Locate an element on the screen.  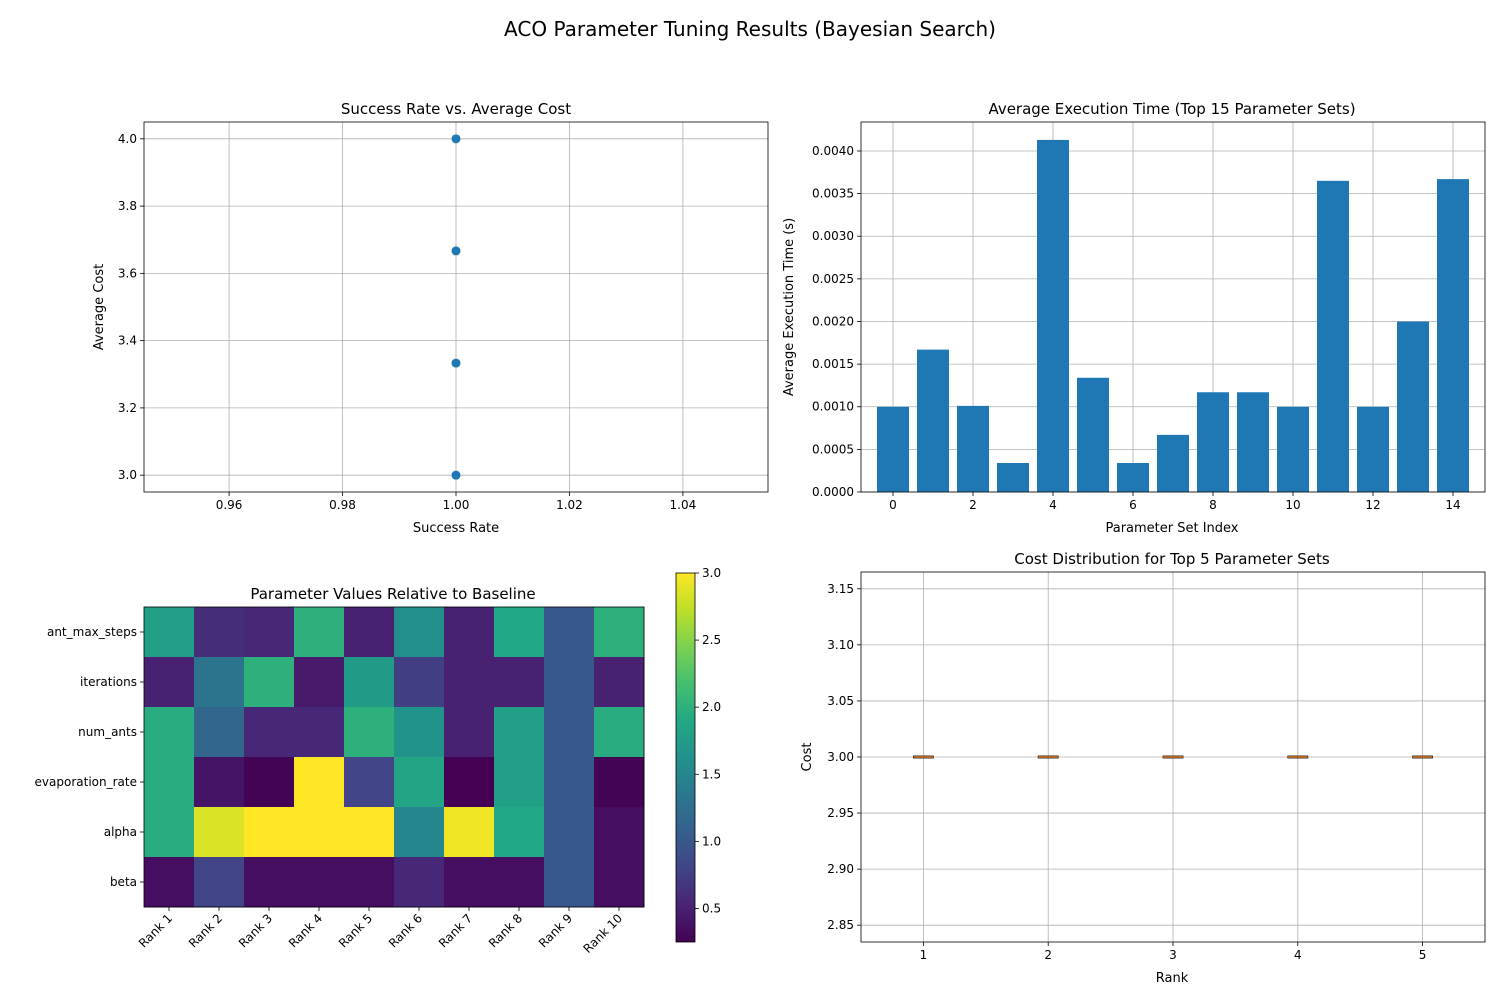
bar-y-tick-label: 0.0035 is located at coordinates (833, 194).